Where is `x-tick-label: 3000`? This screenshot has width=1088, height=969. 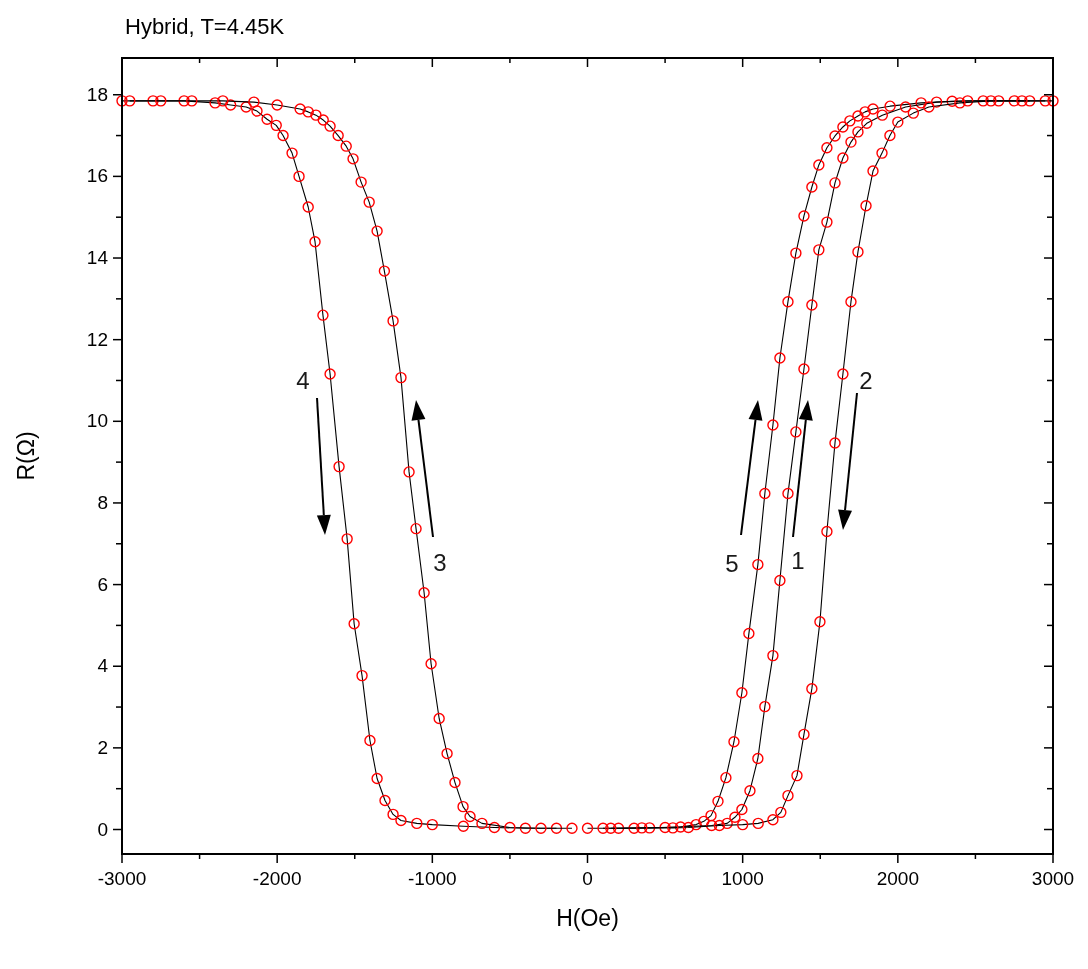 x-tick-label: 3000 is located at coordinates (1053, 878).